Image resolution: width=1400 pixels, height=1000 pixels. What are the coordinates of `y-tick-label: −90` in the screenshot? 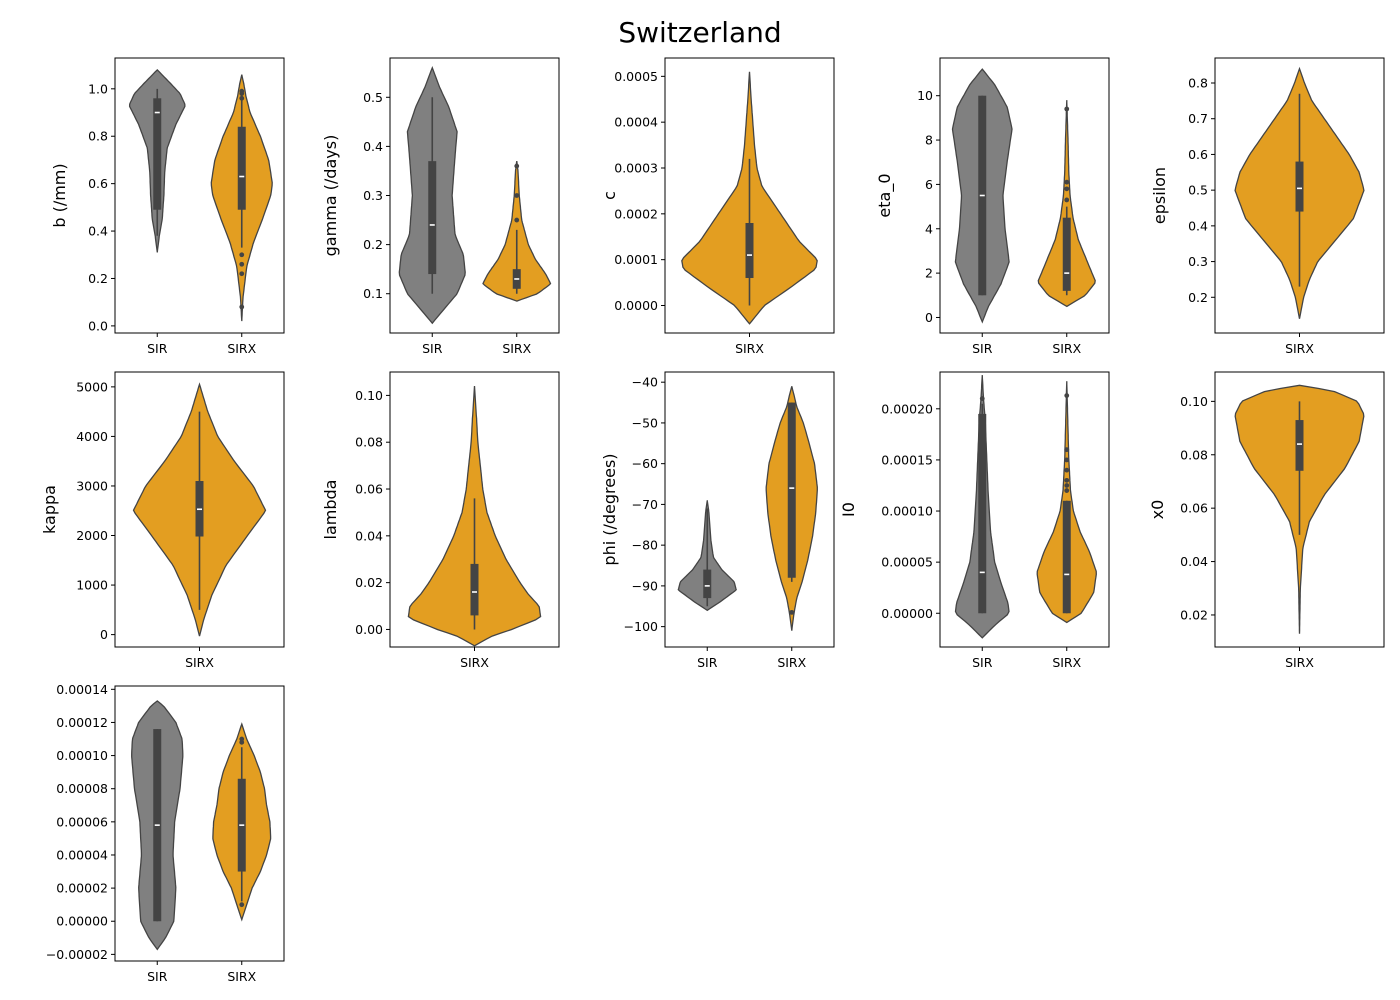 It's located at (645, 585).